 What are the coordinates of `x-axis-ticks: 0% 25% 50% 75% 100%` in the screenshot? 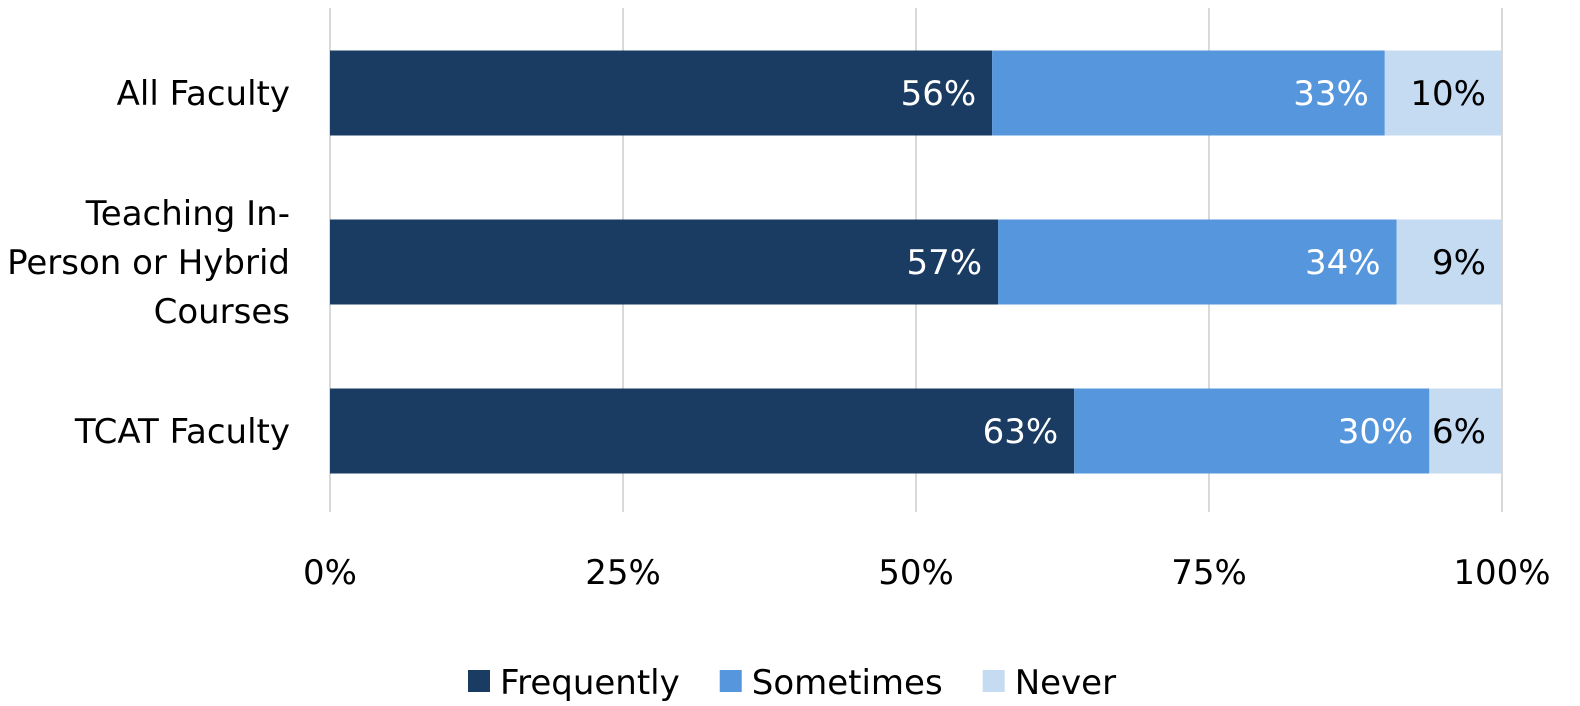 It's located at (927, 573).